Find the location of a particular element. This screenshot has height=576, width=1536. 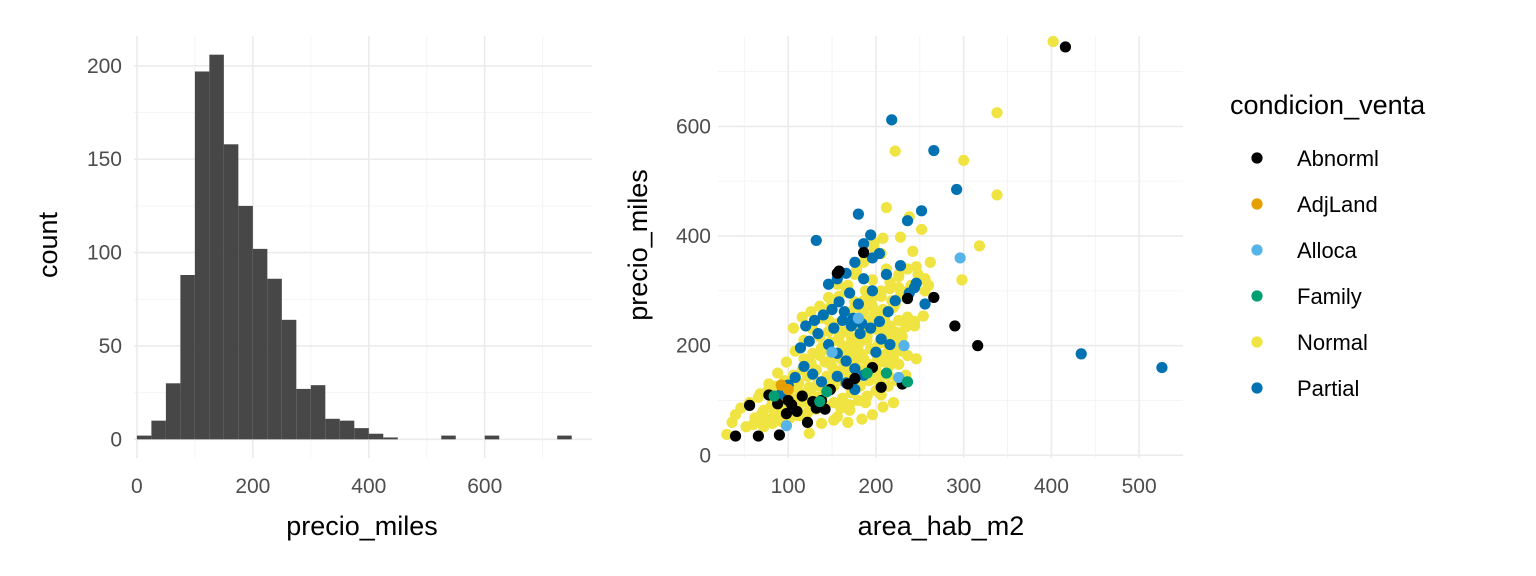

scatter-x-ticks: 100 200 300 400 500 is located at coordinates (964, 486).